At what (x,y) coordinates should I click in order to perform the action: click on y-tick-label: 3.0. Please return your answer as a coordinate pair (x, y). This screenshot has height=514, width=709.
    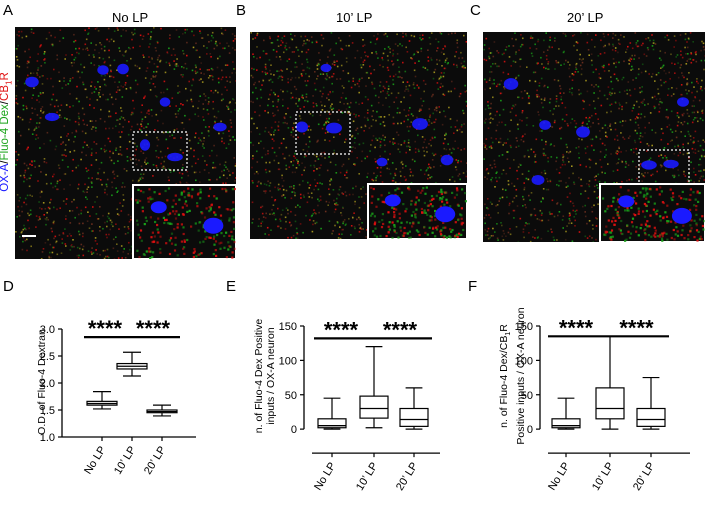
    Looking at the image, I should click on (47, 330).